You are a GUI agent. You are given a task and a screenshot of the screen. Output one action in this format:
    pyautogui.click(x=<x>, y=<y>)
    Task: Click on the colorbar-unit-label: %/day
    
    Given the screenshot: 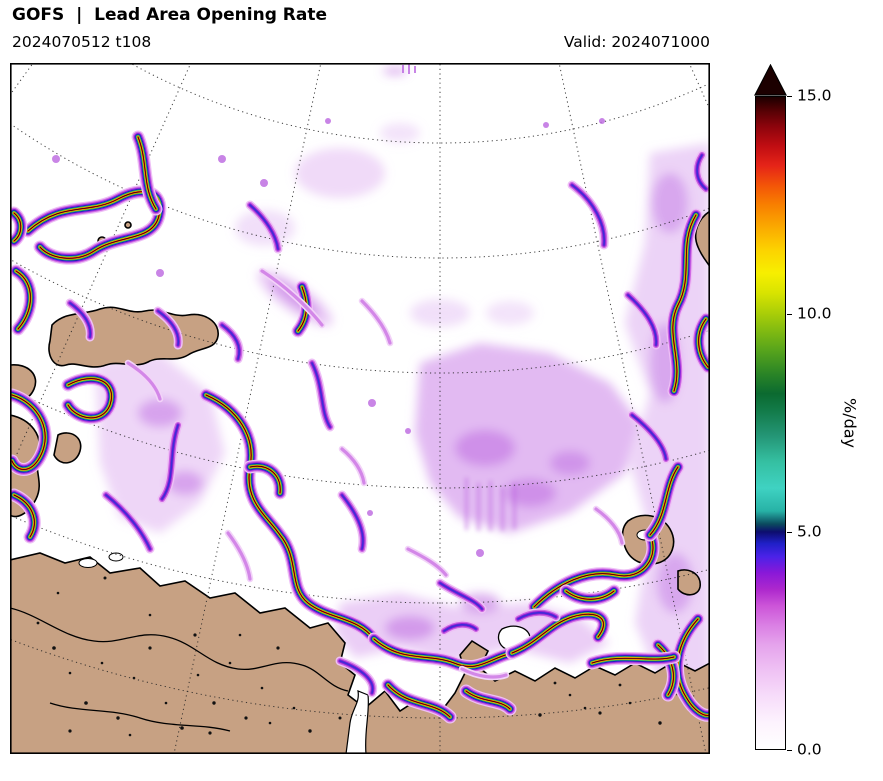 What is the action you would take?
    pyautogui.click(x=850, y=423)
    